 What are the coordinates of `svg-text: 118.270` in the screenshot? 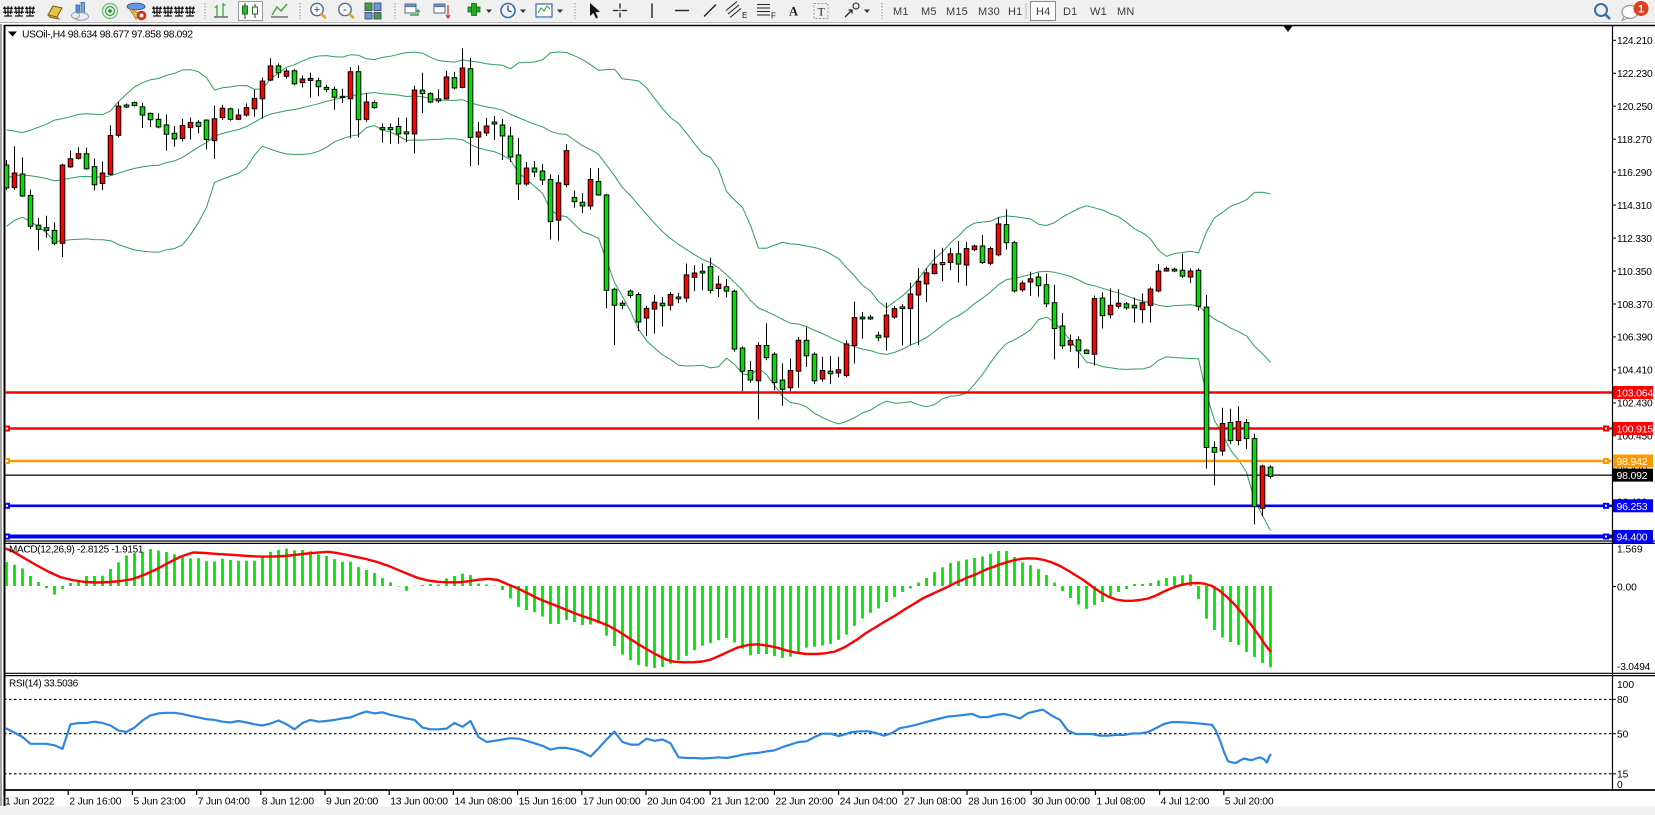 It's located at (1634, 140).